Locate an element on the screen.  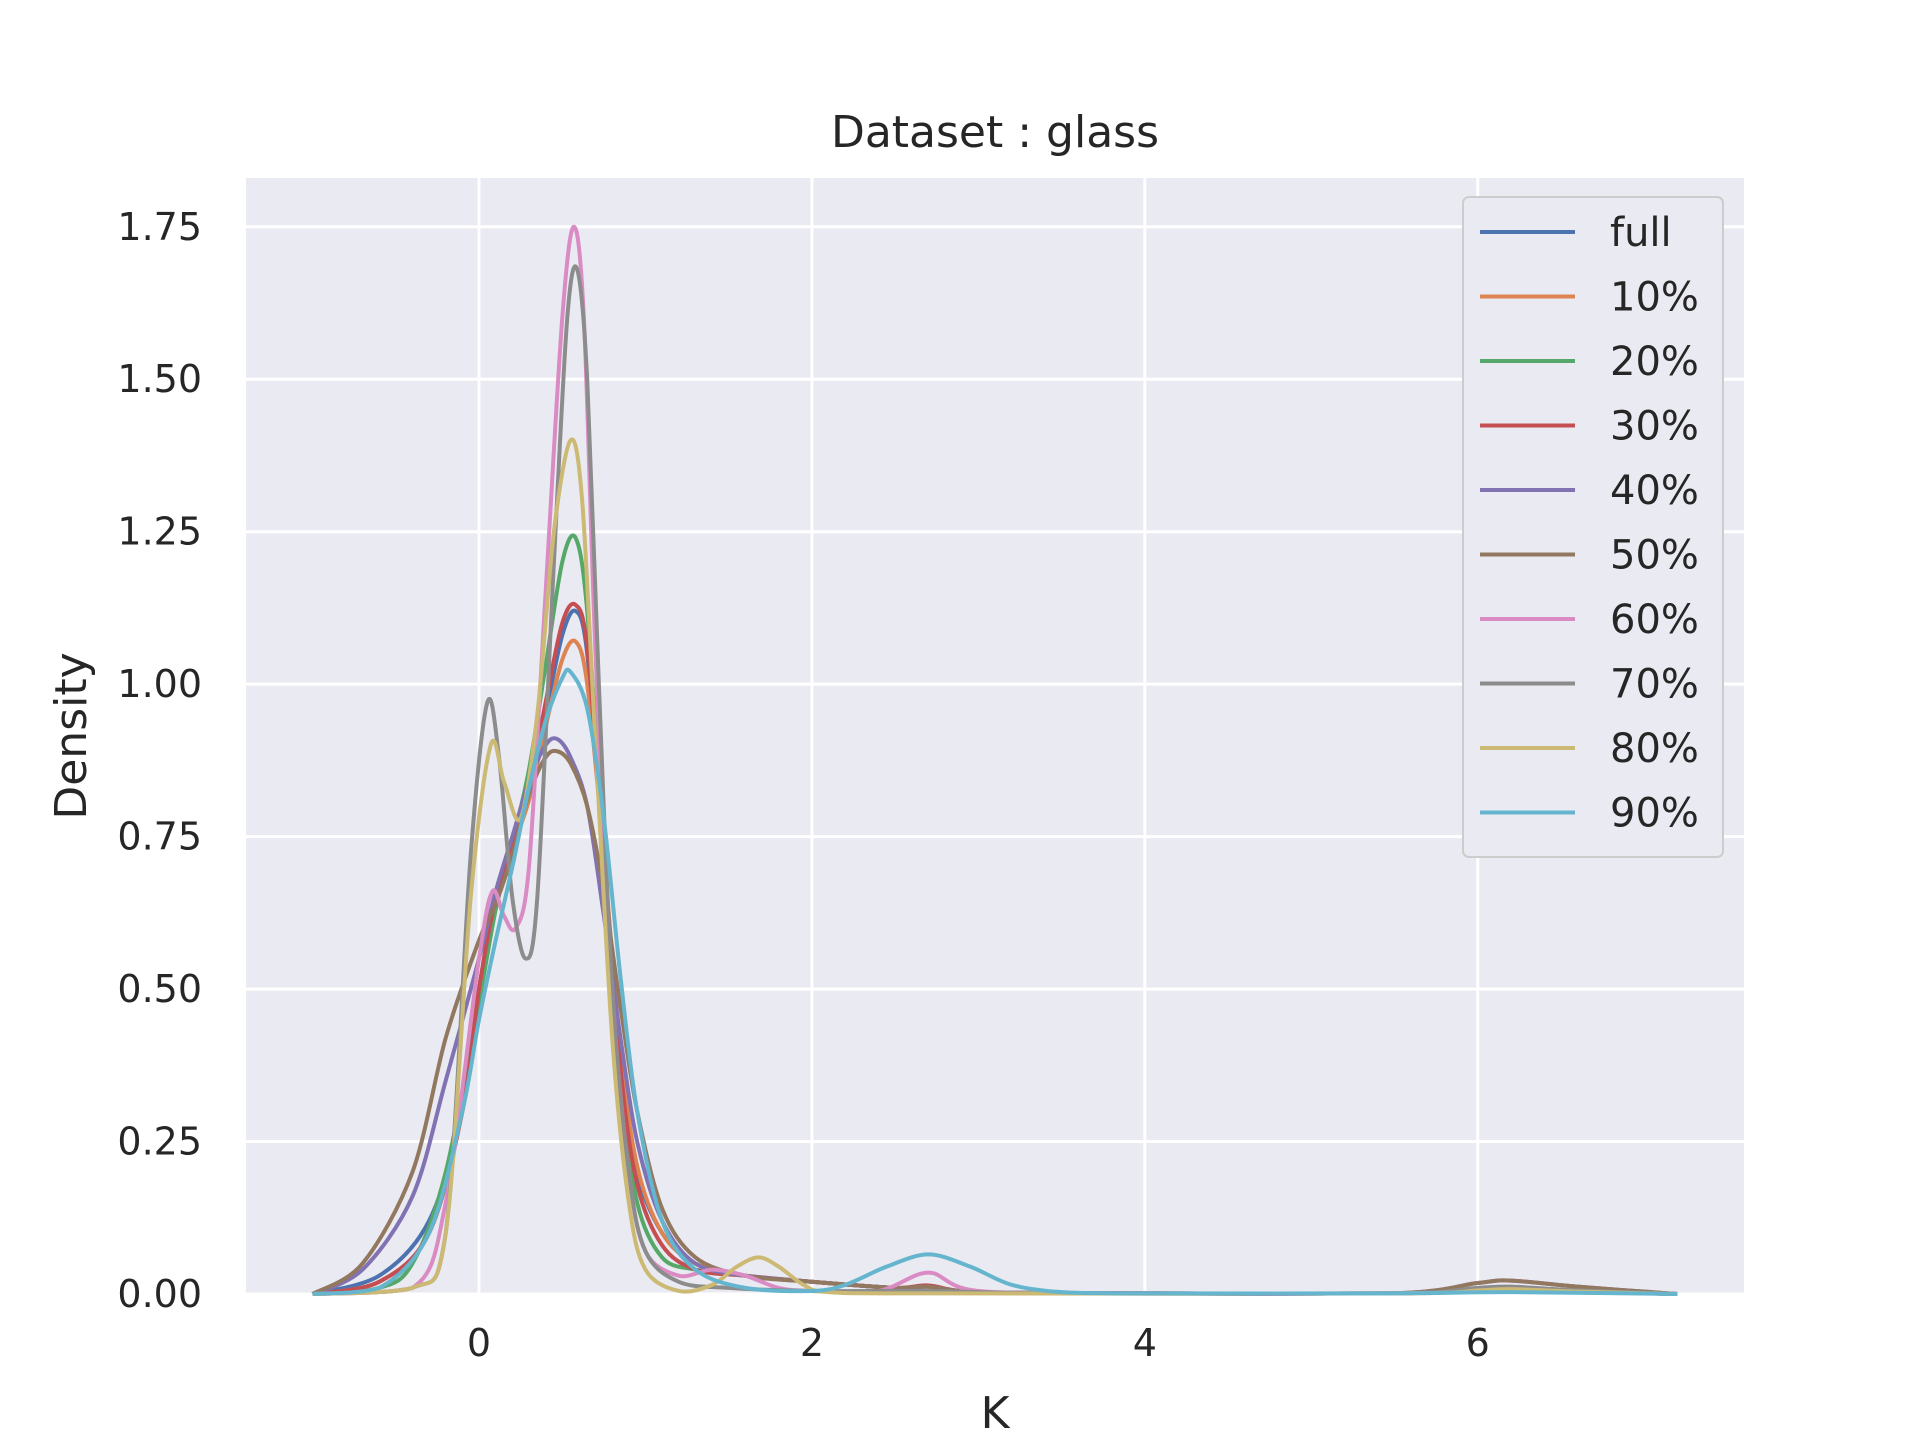
chart-title: Dataset : glass is located at coordinates (995, 132).